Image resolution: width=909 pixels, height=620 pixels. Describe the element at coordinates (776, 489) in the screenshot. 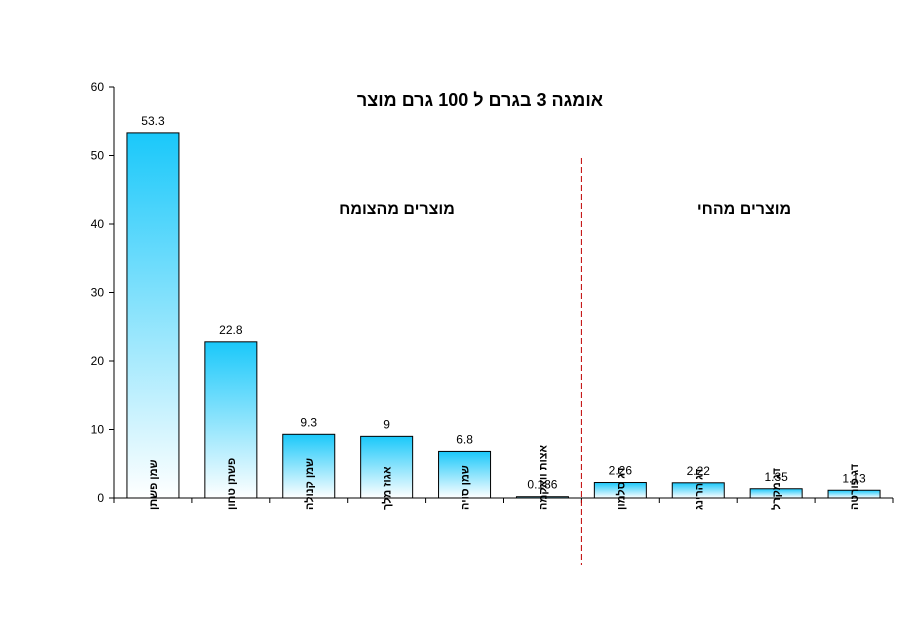

I see `category-label: דג מקרל` at that location.